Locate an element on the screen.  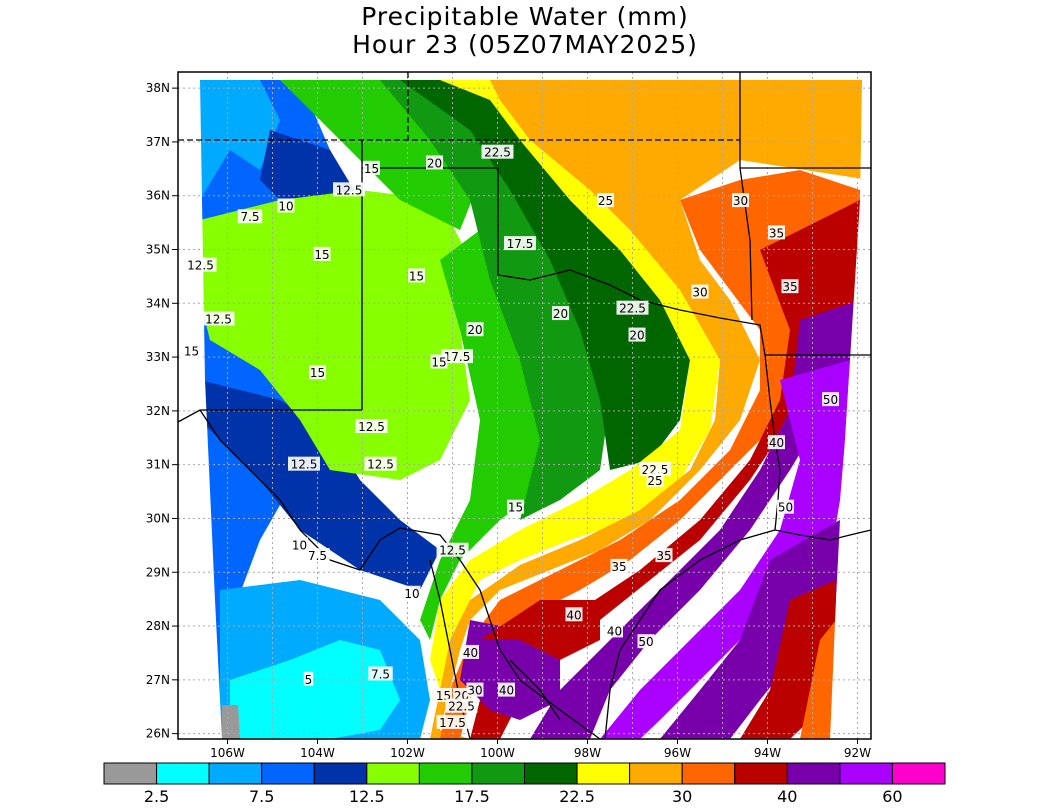
coastline-la is located at coordinates (823, 535).